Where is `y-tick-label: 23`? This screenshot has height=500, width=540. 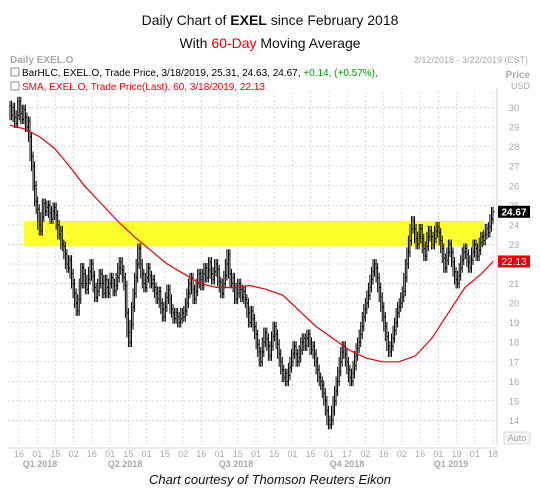 y-tick-label: 23 is located at coordinates (514, 245).